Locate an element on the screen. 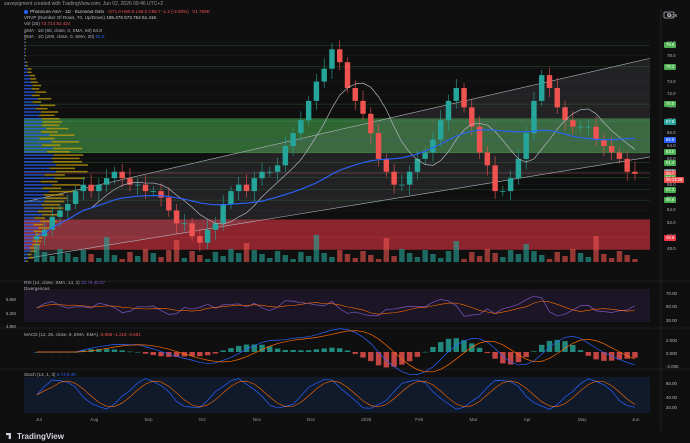  stoch-legend: Stoch (14, 1, 3) 5.73 6.40 is located at coordinates (50, 374).